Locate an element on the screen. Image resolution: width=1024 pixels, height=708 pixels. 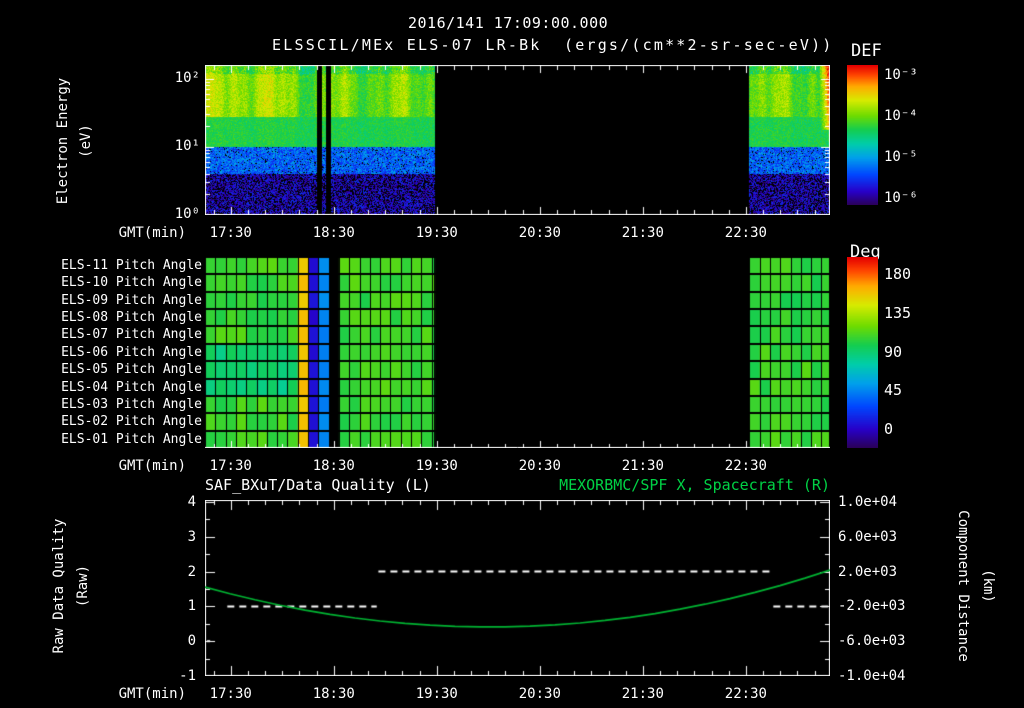
pitch-row-label-7: ELS-04 Pitch Angle is located at coordinates (131, 387).